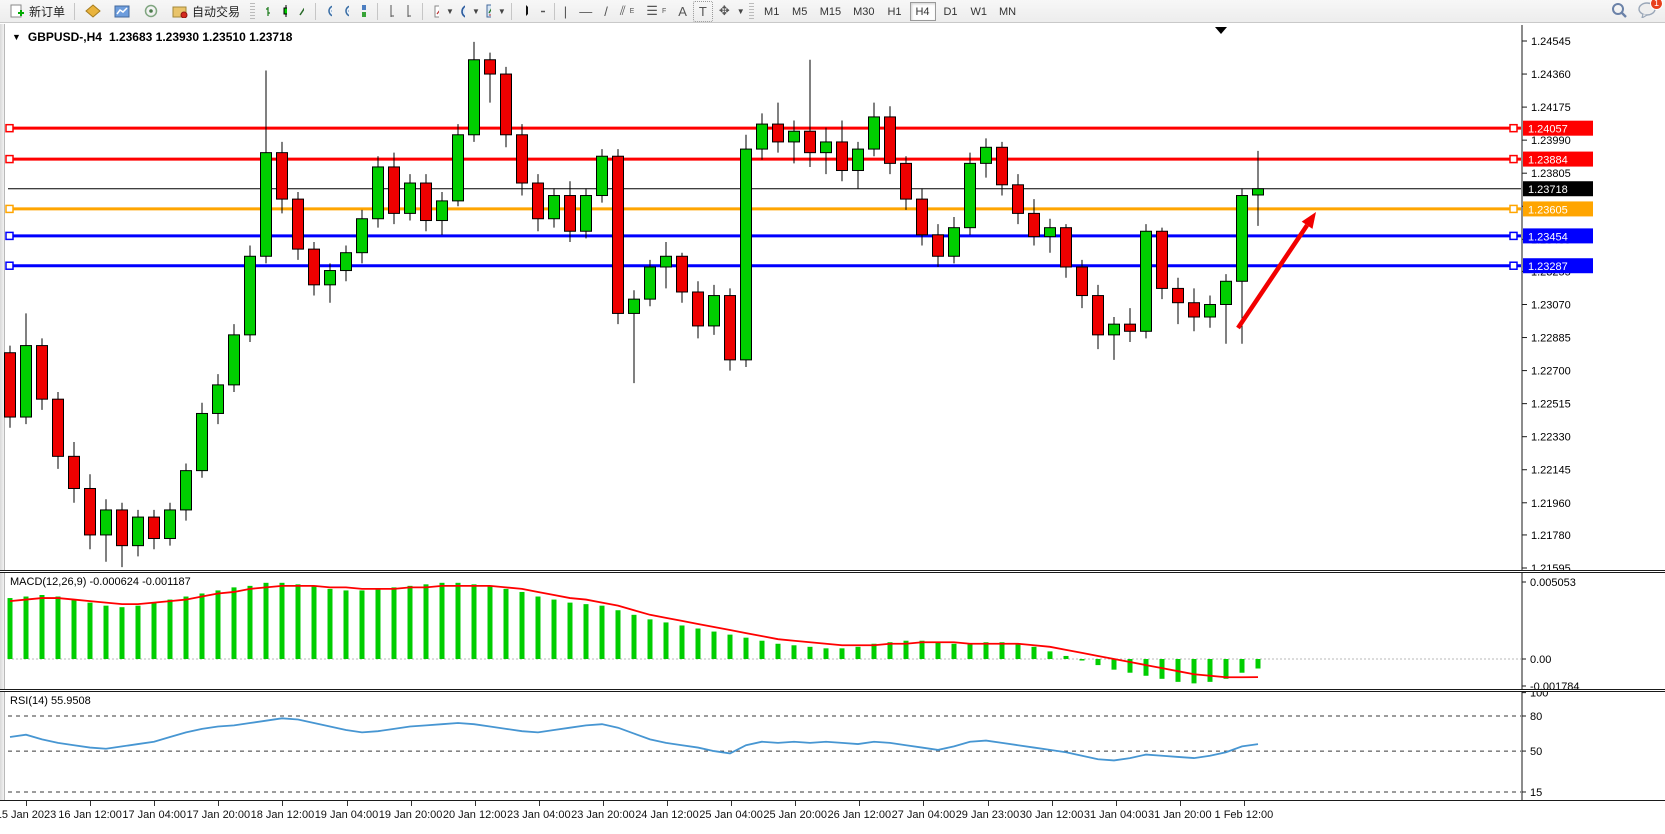  I want to click on chart-menu-arrow-icon: ▼, so click(16, 37).